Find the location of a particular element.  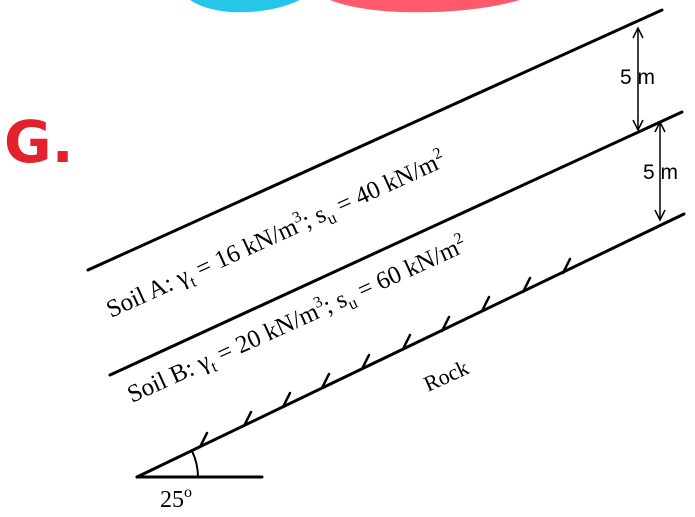

soil-a-prefix: Soil A: is located at coordinates (142, 295).